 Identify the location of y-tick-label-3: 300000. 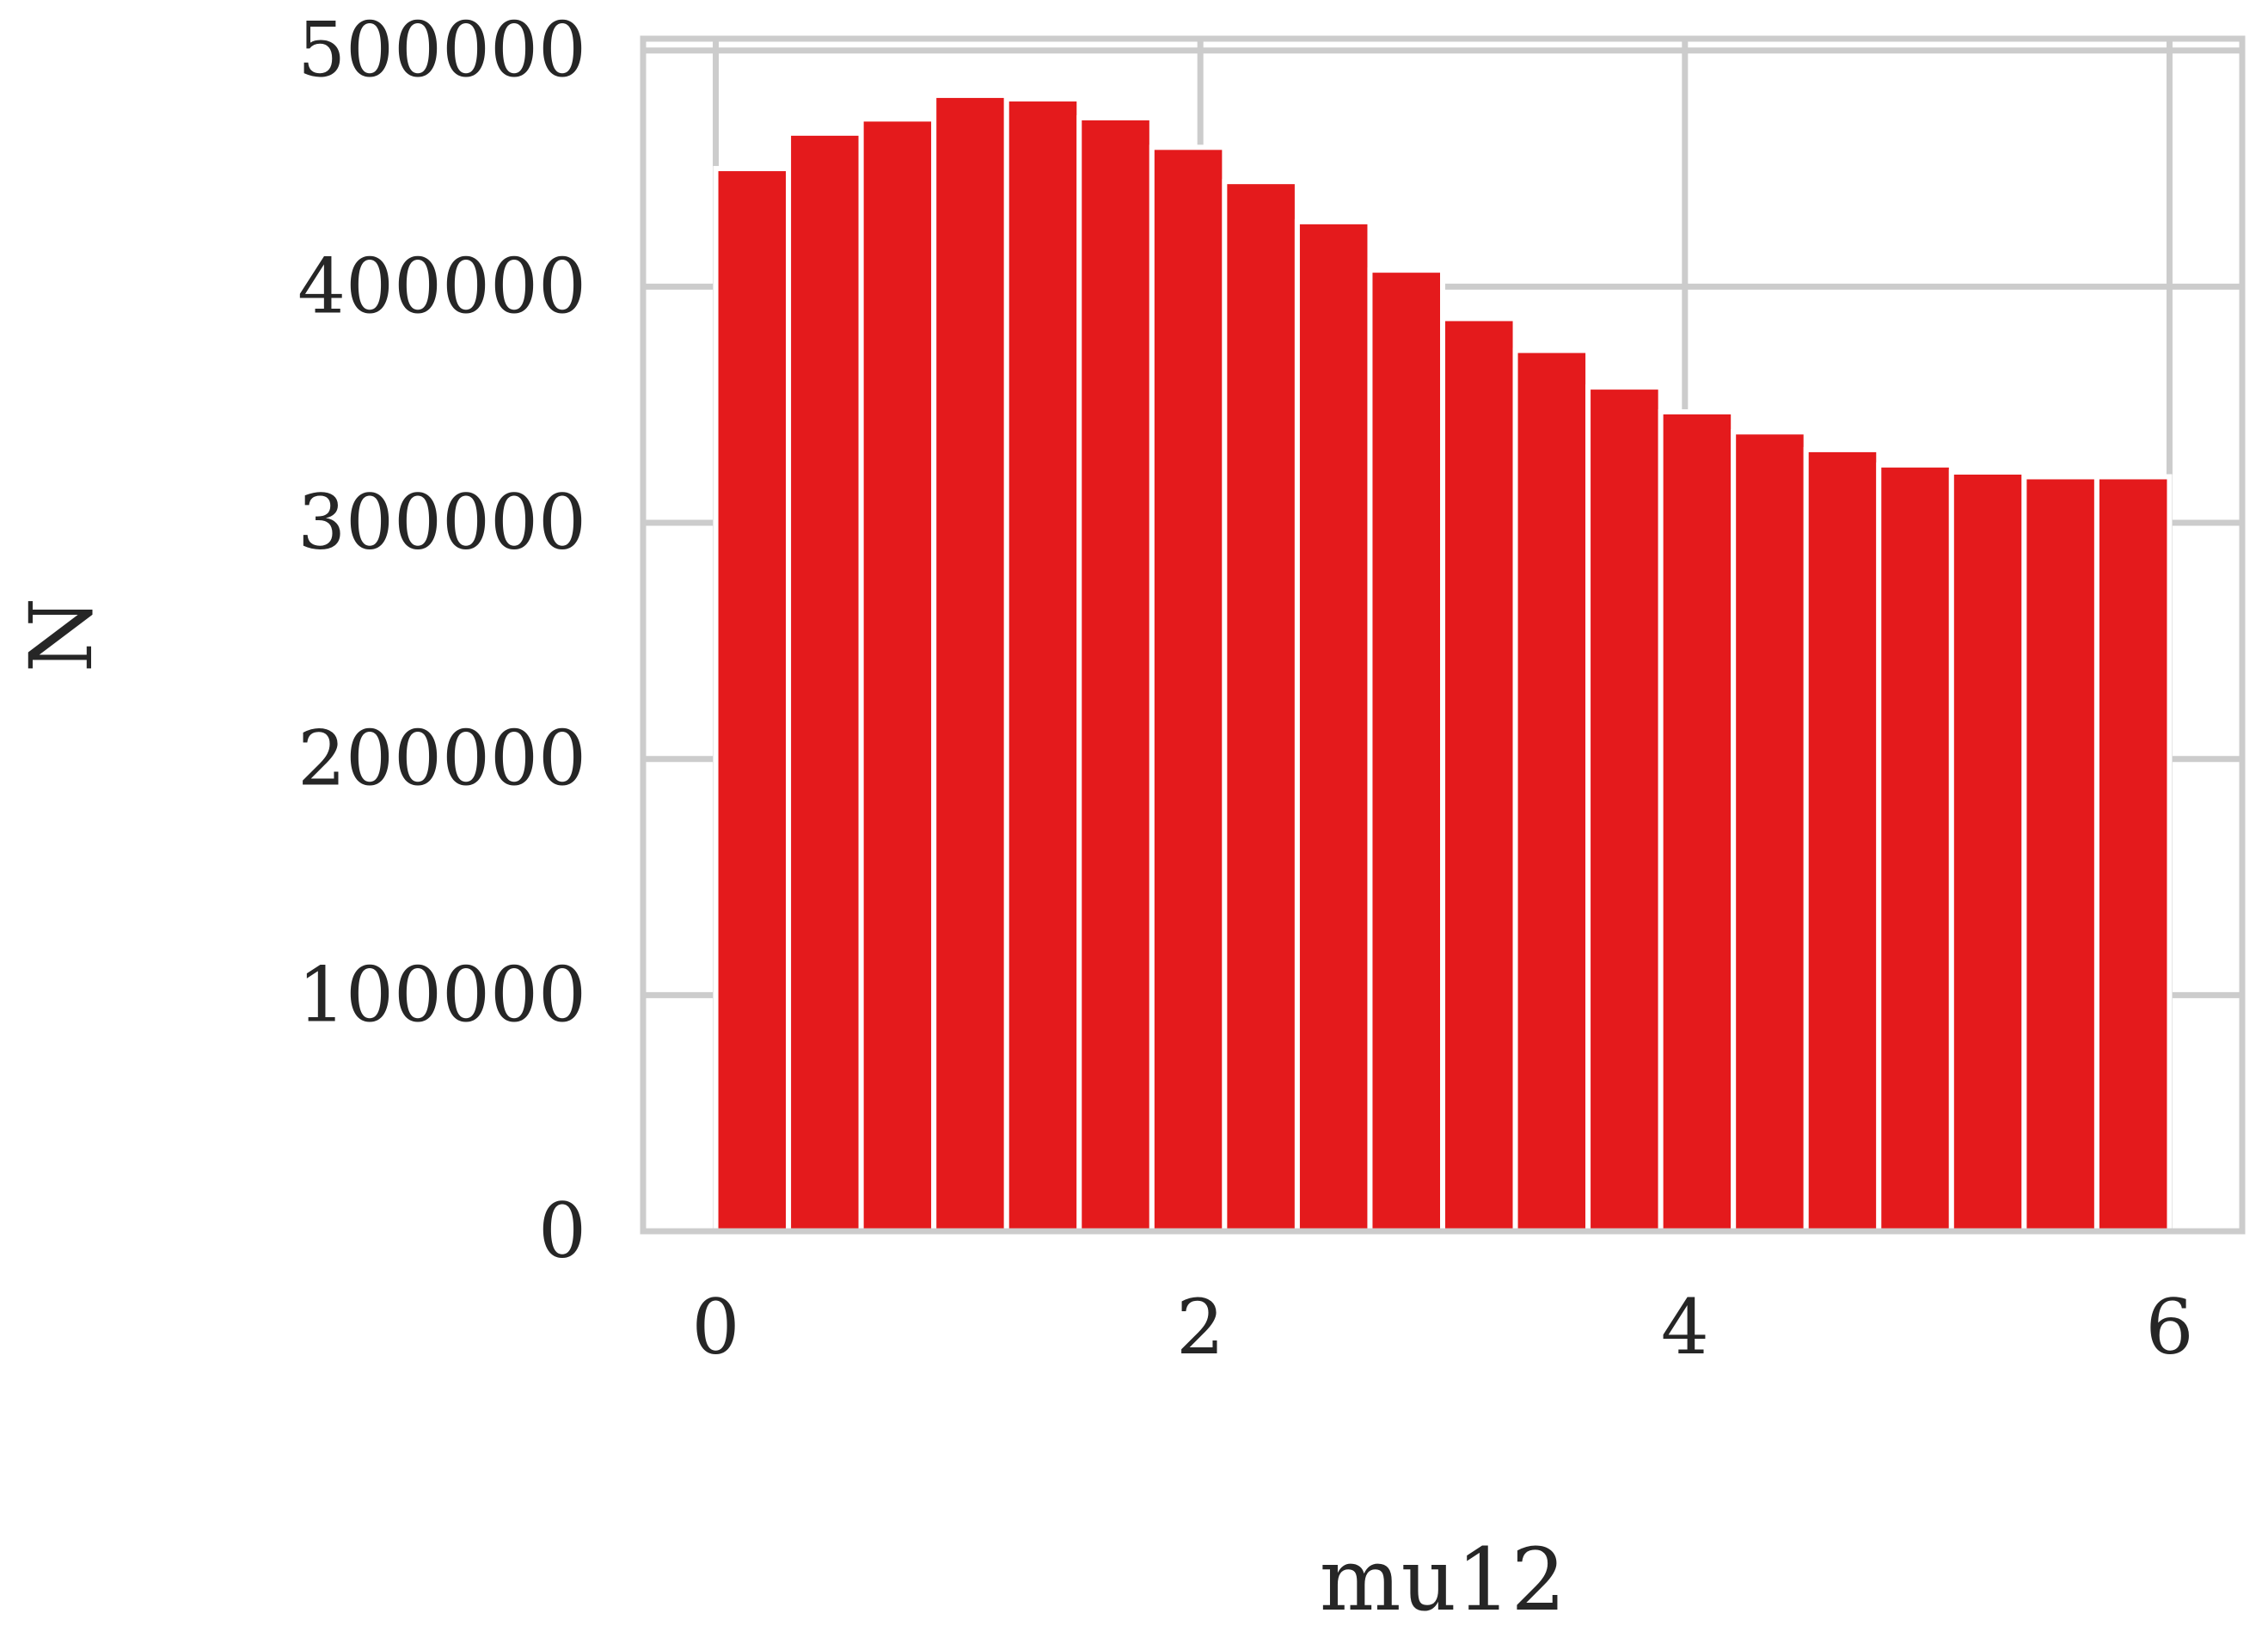
(441, 523).